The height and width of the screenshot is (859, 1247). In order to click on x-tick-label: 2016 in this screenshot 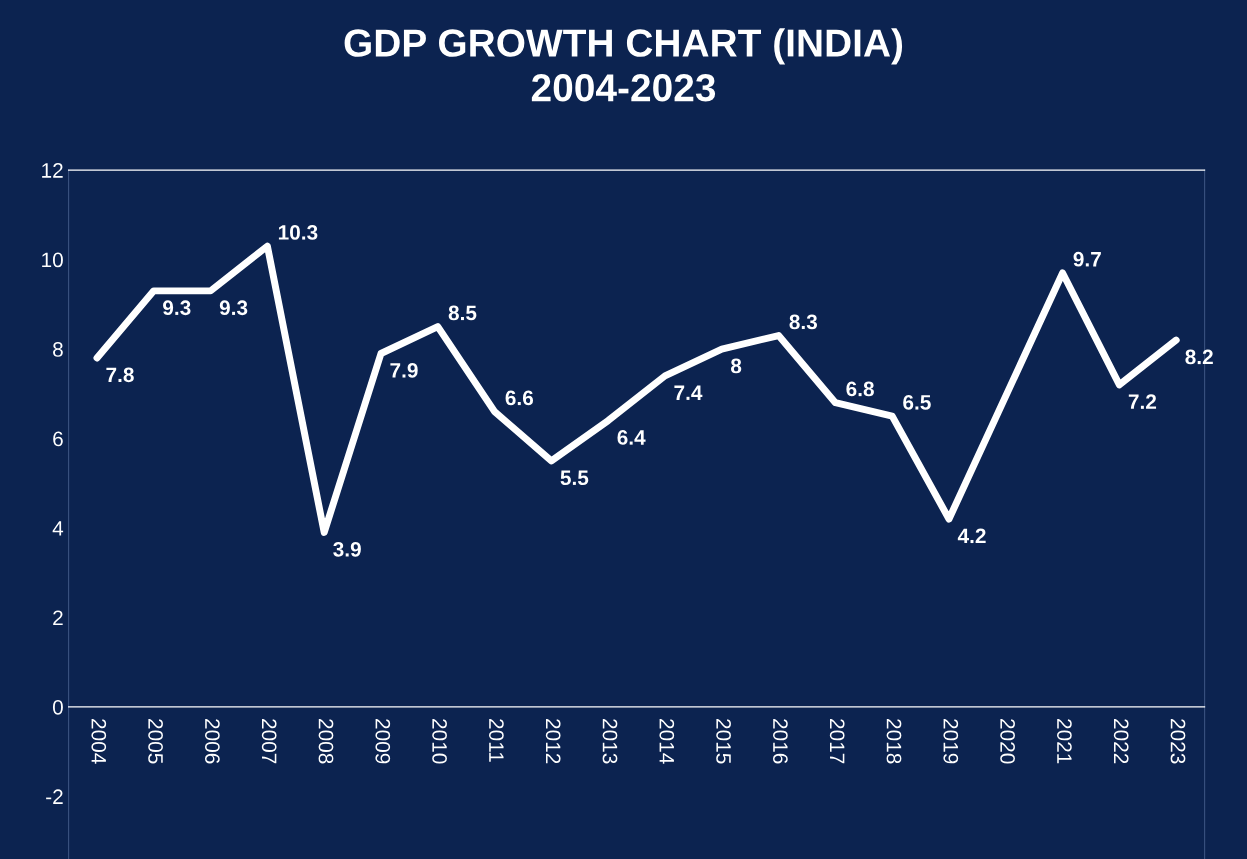, I will do `click(780, 741)`.